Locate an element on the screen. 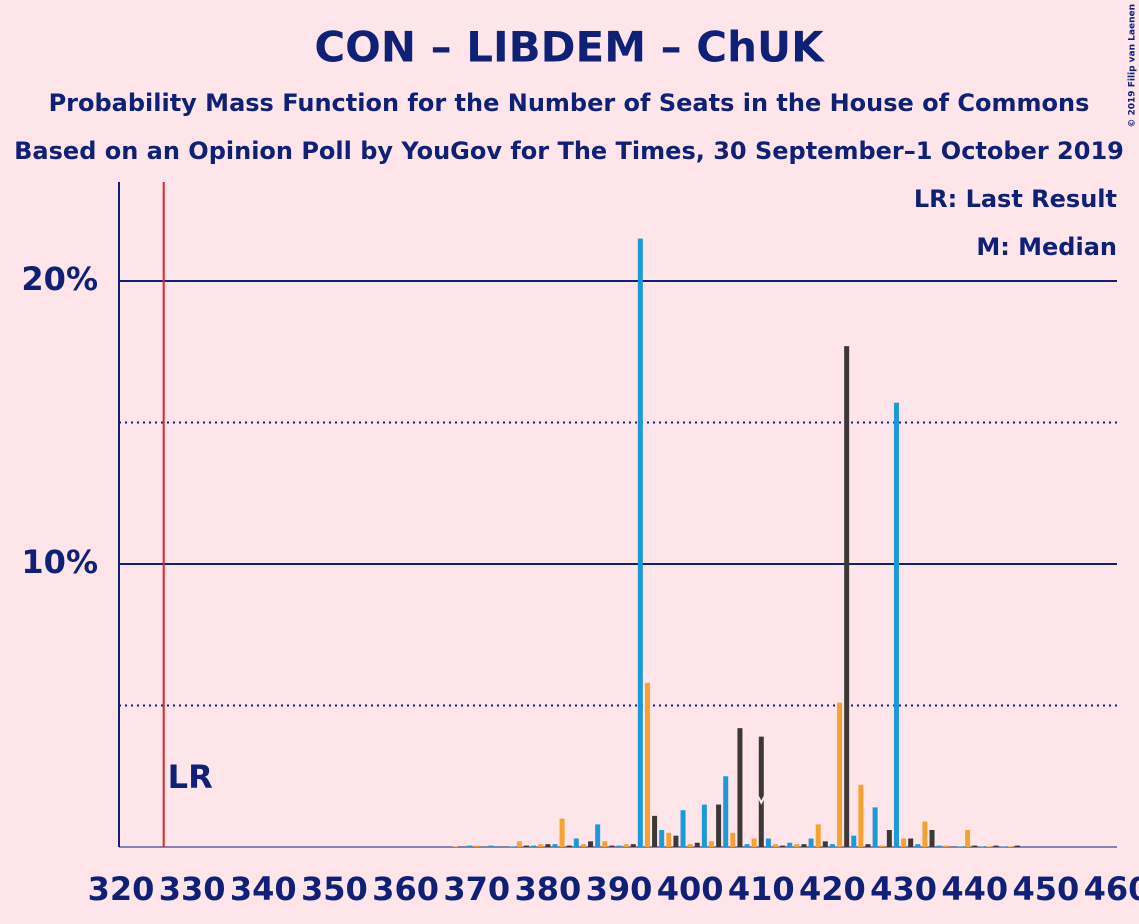 This screenshot has width=1139, height=924. x-tick-label: 420 is located at coordinates (832, 889).